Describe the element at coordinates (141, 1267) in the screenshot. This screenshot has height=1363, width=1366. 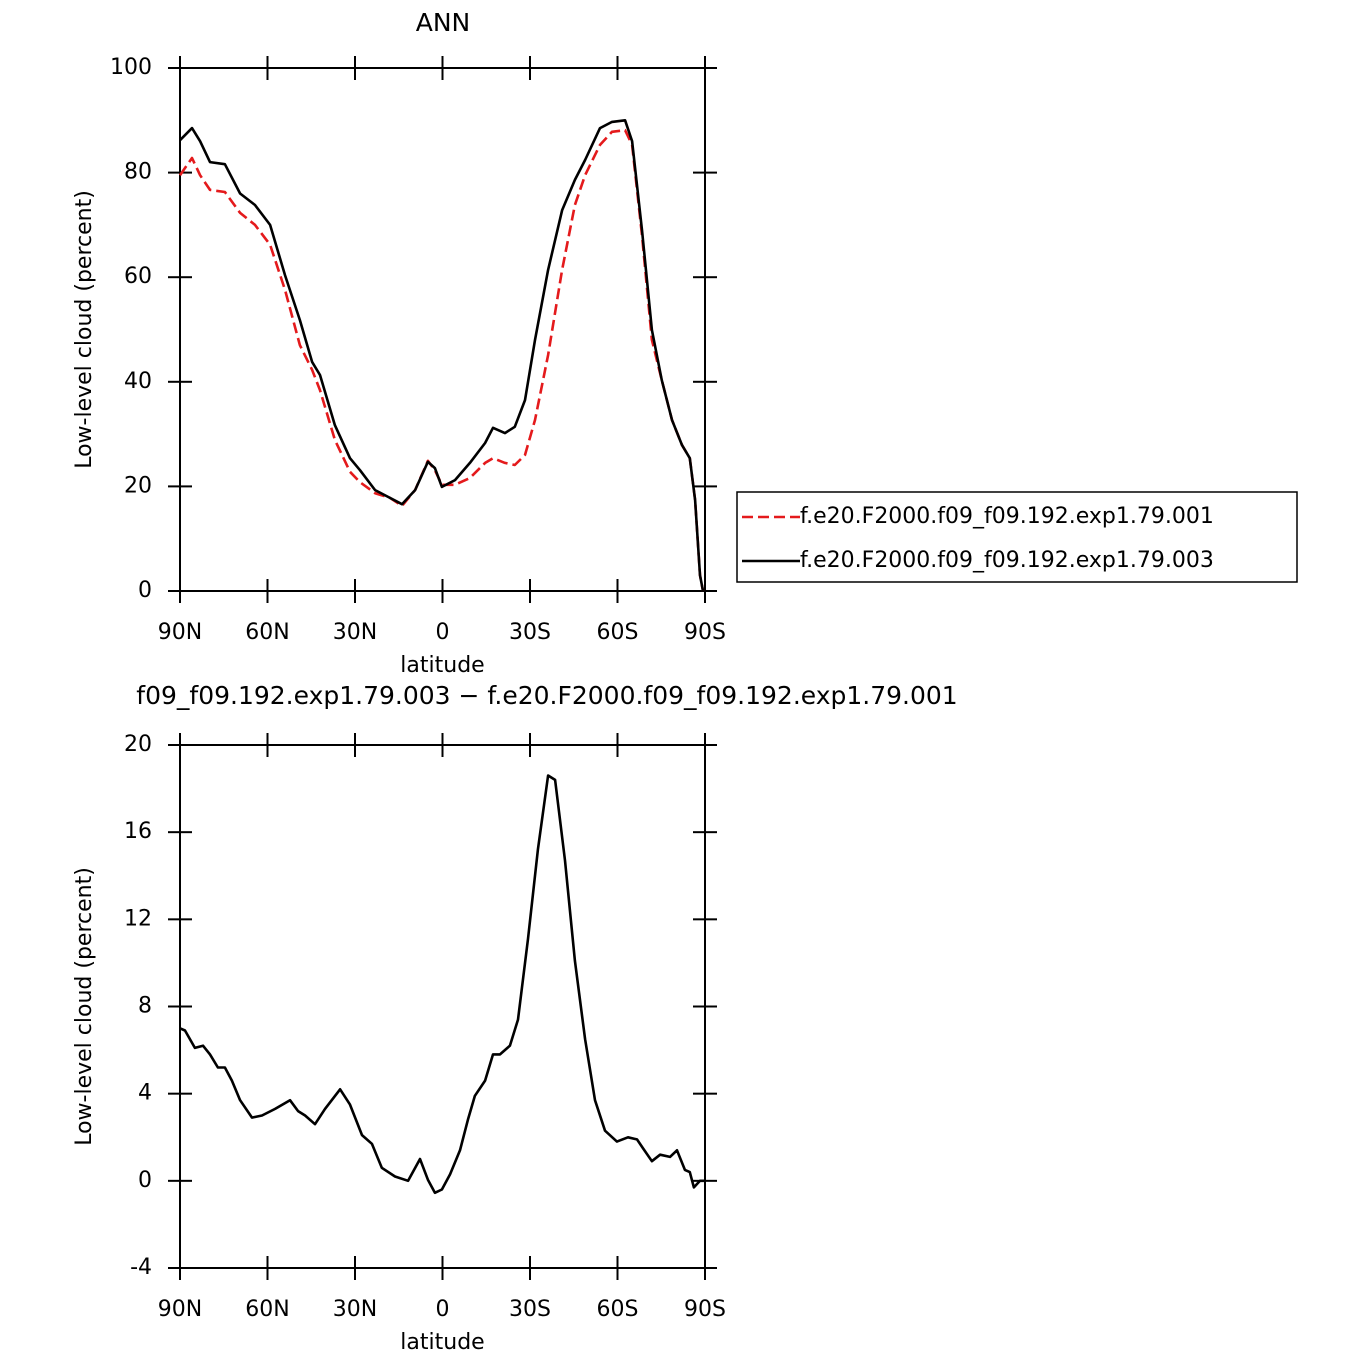
I see `y-tick-label: -4` at that location.